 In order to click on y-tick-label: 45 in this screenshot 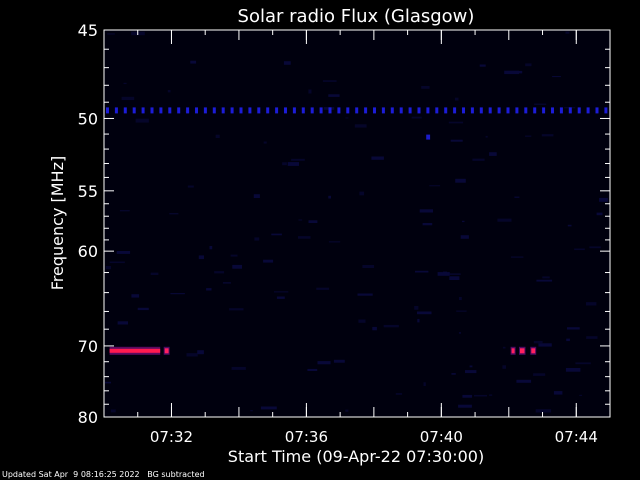, I will do `click(88, 30)`.